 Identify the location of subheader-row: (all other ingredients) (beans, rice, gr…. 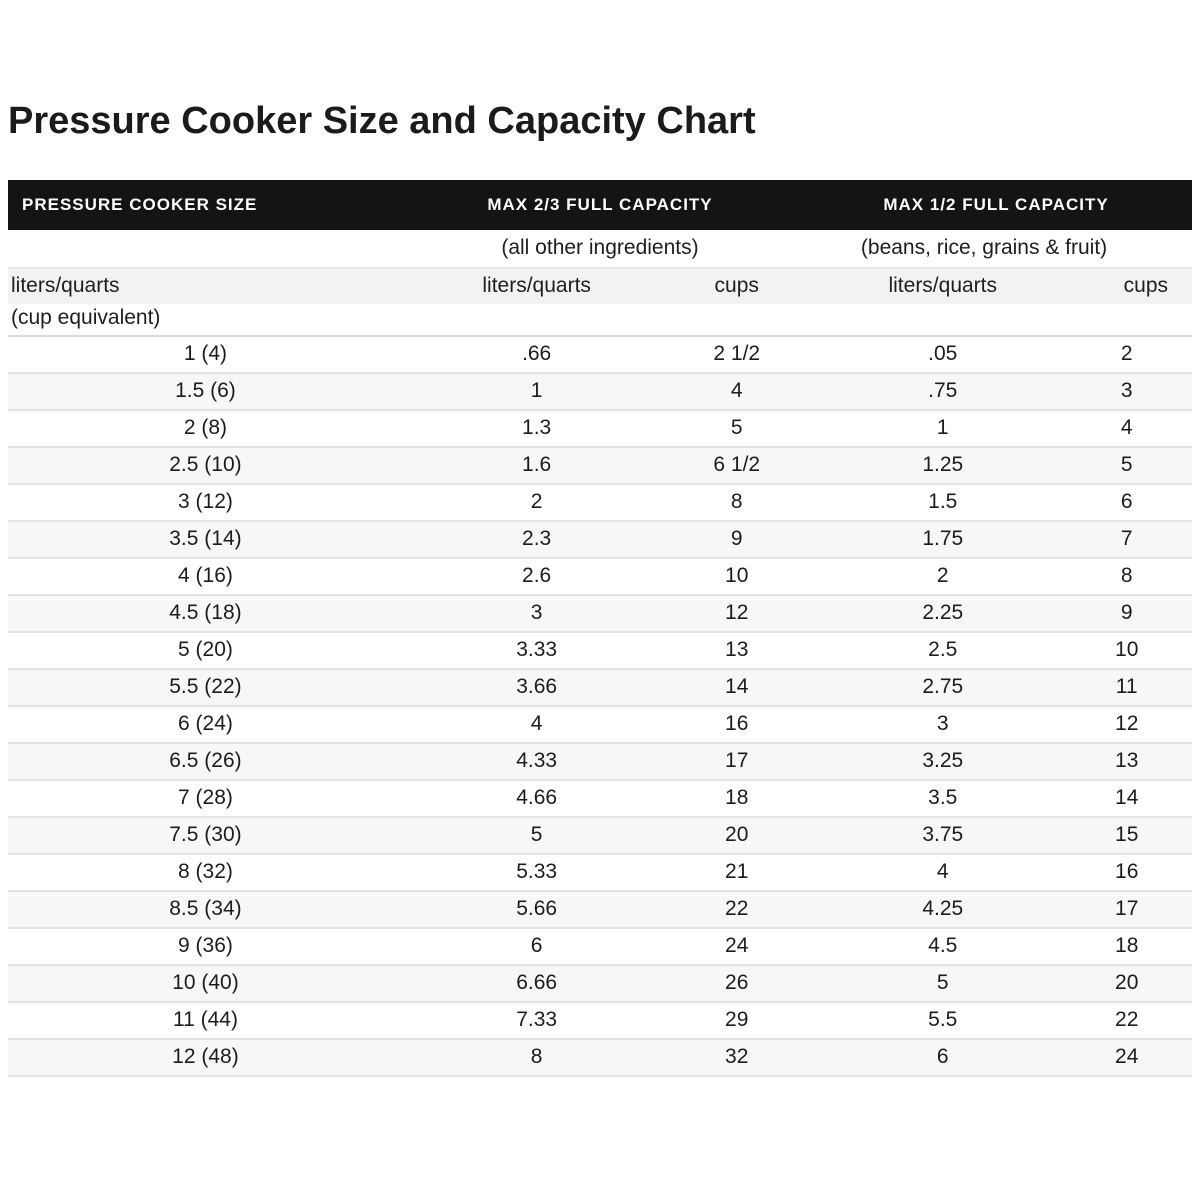
(600, 248).